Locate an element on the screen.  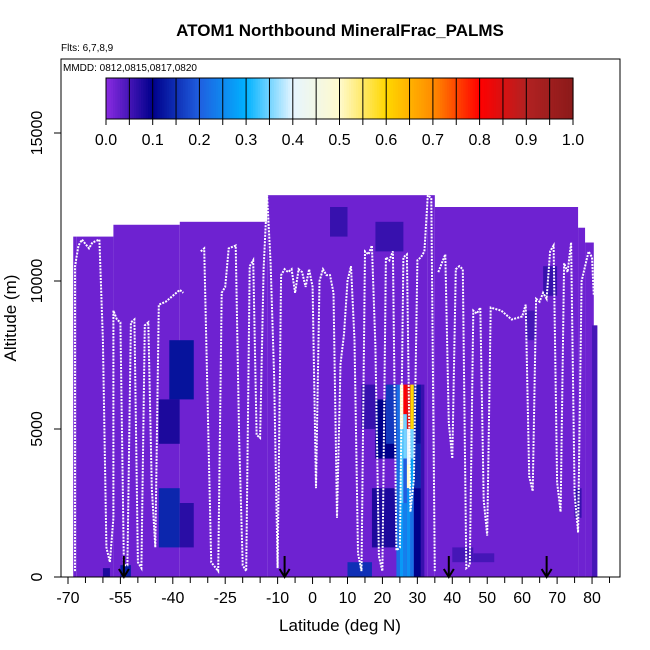
x-tick-label: 40 is located at coordinates (452, 598).